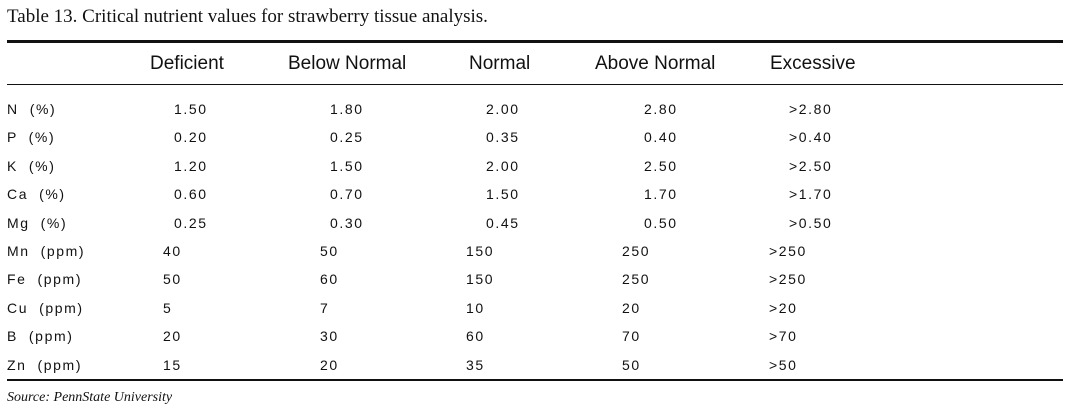 The width and height of the screenshot is (1082, 415). Describe the element at coordinates (783, 365) in the screenshot. I see `cell-excessive: >50` at that location.